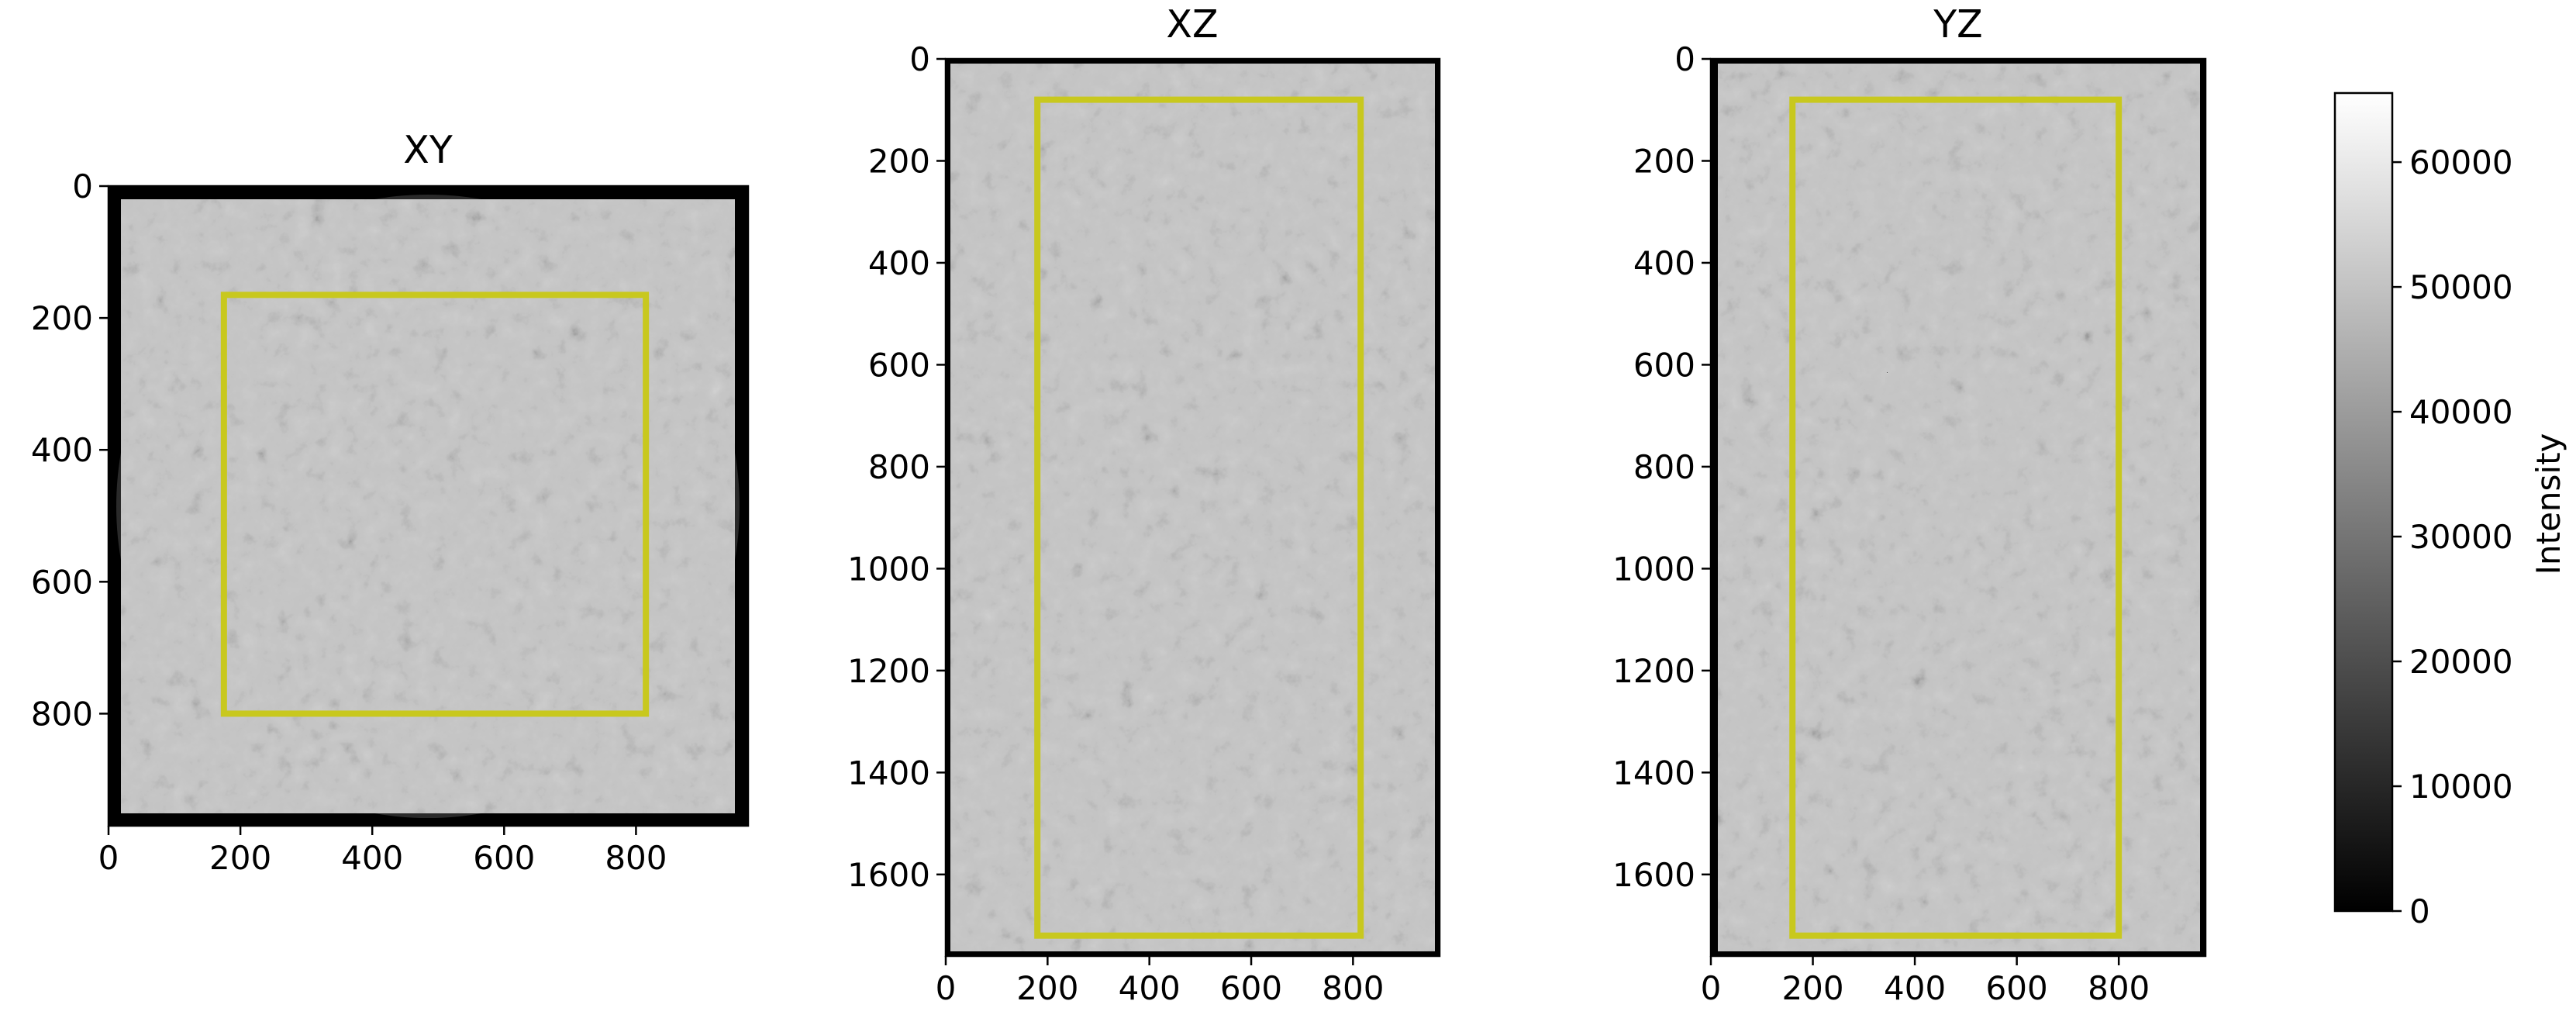  What do you see at coordinates (1956, 517) in the screenshot?
I see `yz-roi-box` at bounding box center [1956, 517].